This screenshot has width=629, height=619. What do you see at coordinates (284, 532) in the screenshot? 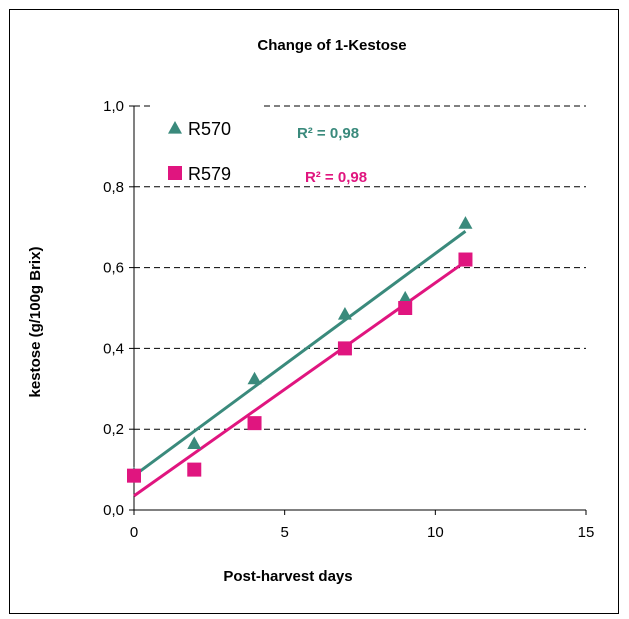
I see `x-tick-label: 5` at bounding box center [284, 532].